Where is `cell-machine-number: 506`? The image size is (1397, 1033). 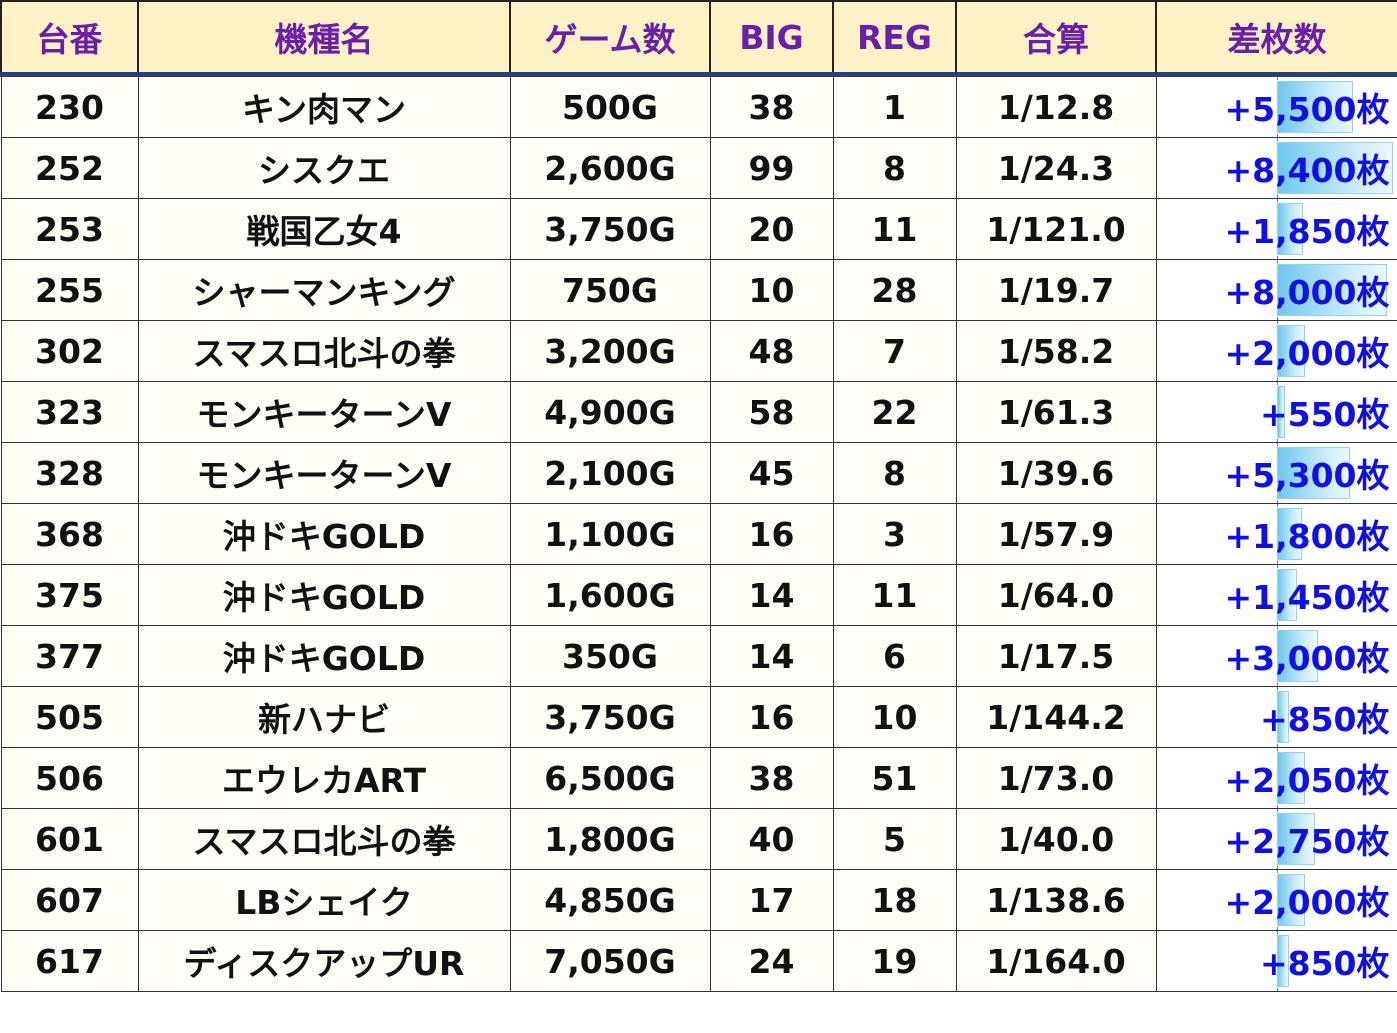 cell-machine-number: 506 is located at coordinates (69, 778).